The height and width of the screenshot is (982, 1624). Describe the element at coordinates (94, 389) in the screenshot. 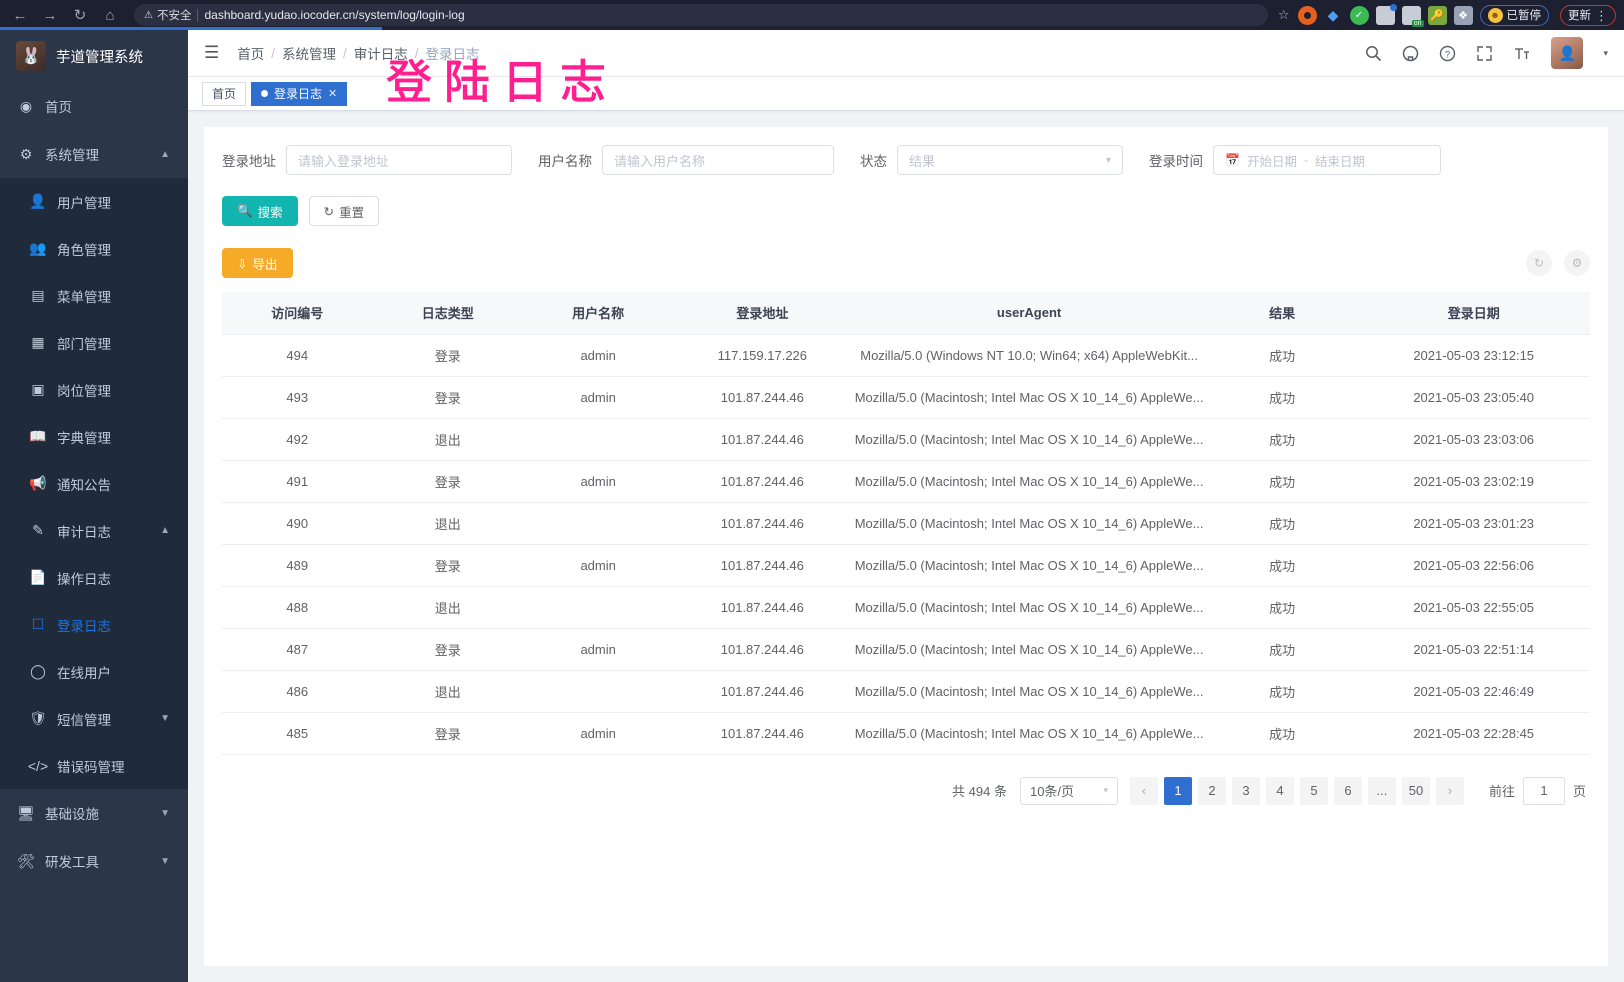

I see `sidebar-item-posts: ▣ 岗位管理` at that location.